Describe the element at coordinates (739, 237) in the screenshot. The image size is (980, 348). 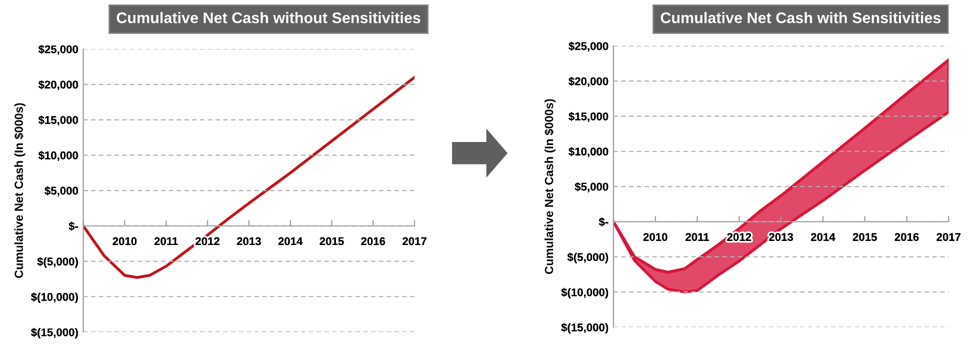
I see `x-tick-label: 2012` at that location.